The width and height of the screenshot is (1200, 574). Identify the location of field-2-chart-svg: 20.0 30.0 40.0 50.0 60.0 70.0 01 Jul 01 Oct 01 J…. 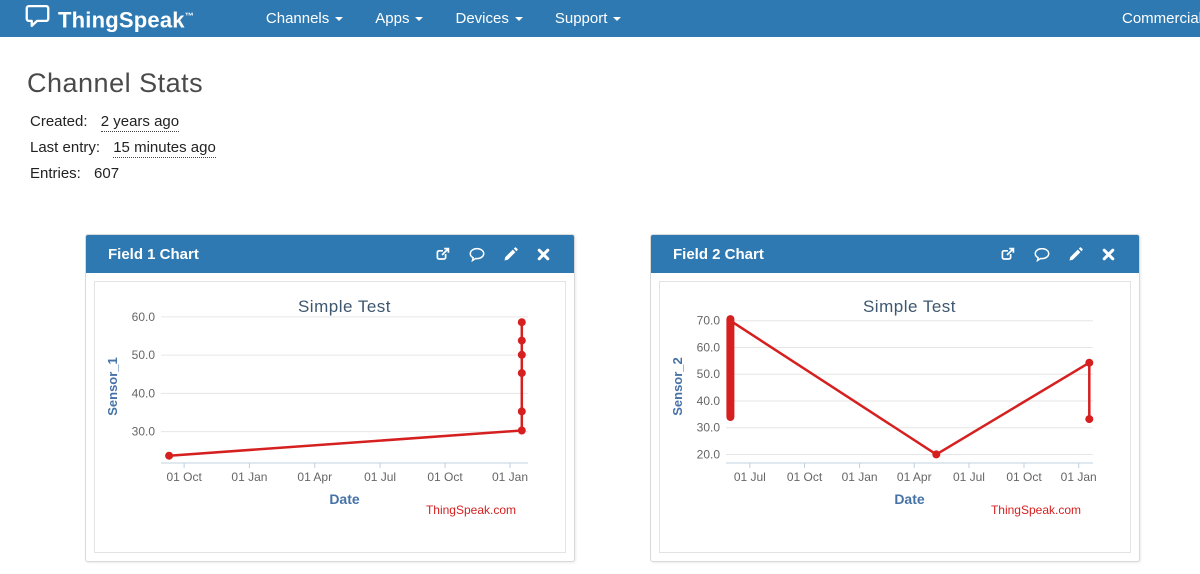
(883, 407).